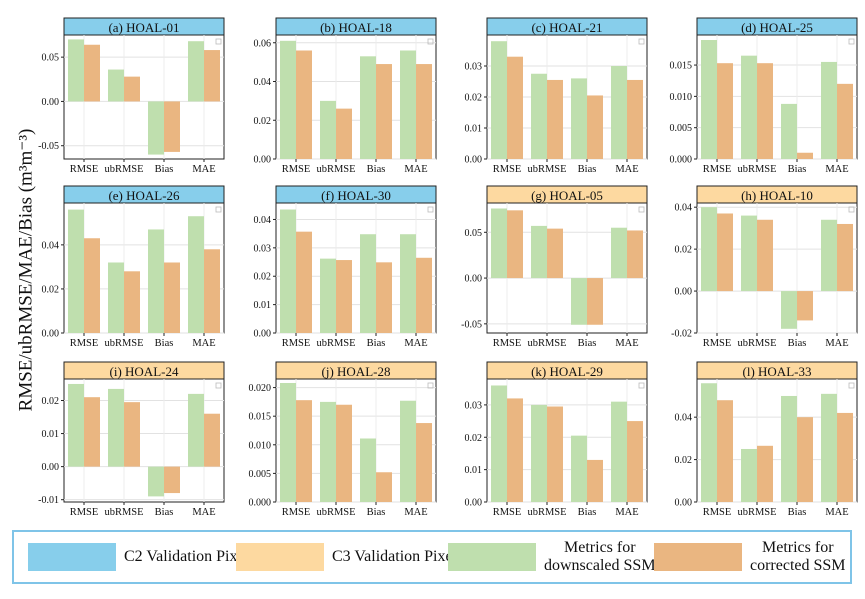 The width and height of the screenshot is (865, 599). Describe the element at coordinates (356, 195) in the screenshot. I see `panel-title: (f) HOAL-30` at that location.